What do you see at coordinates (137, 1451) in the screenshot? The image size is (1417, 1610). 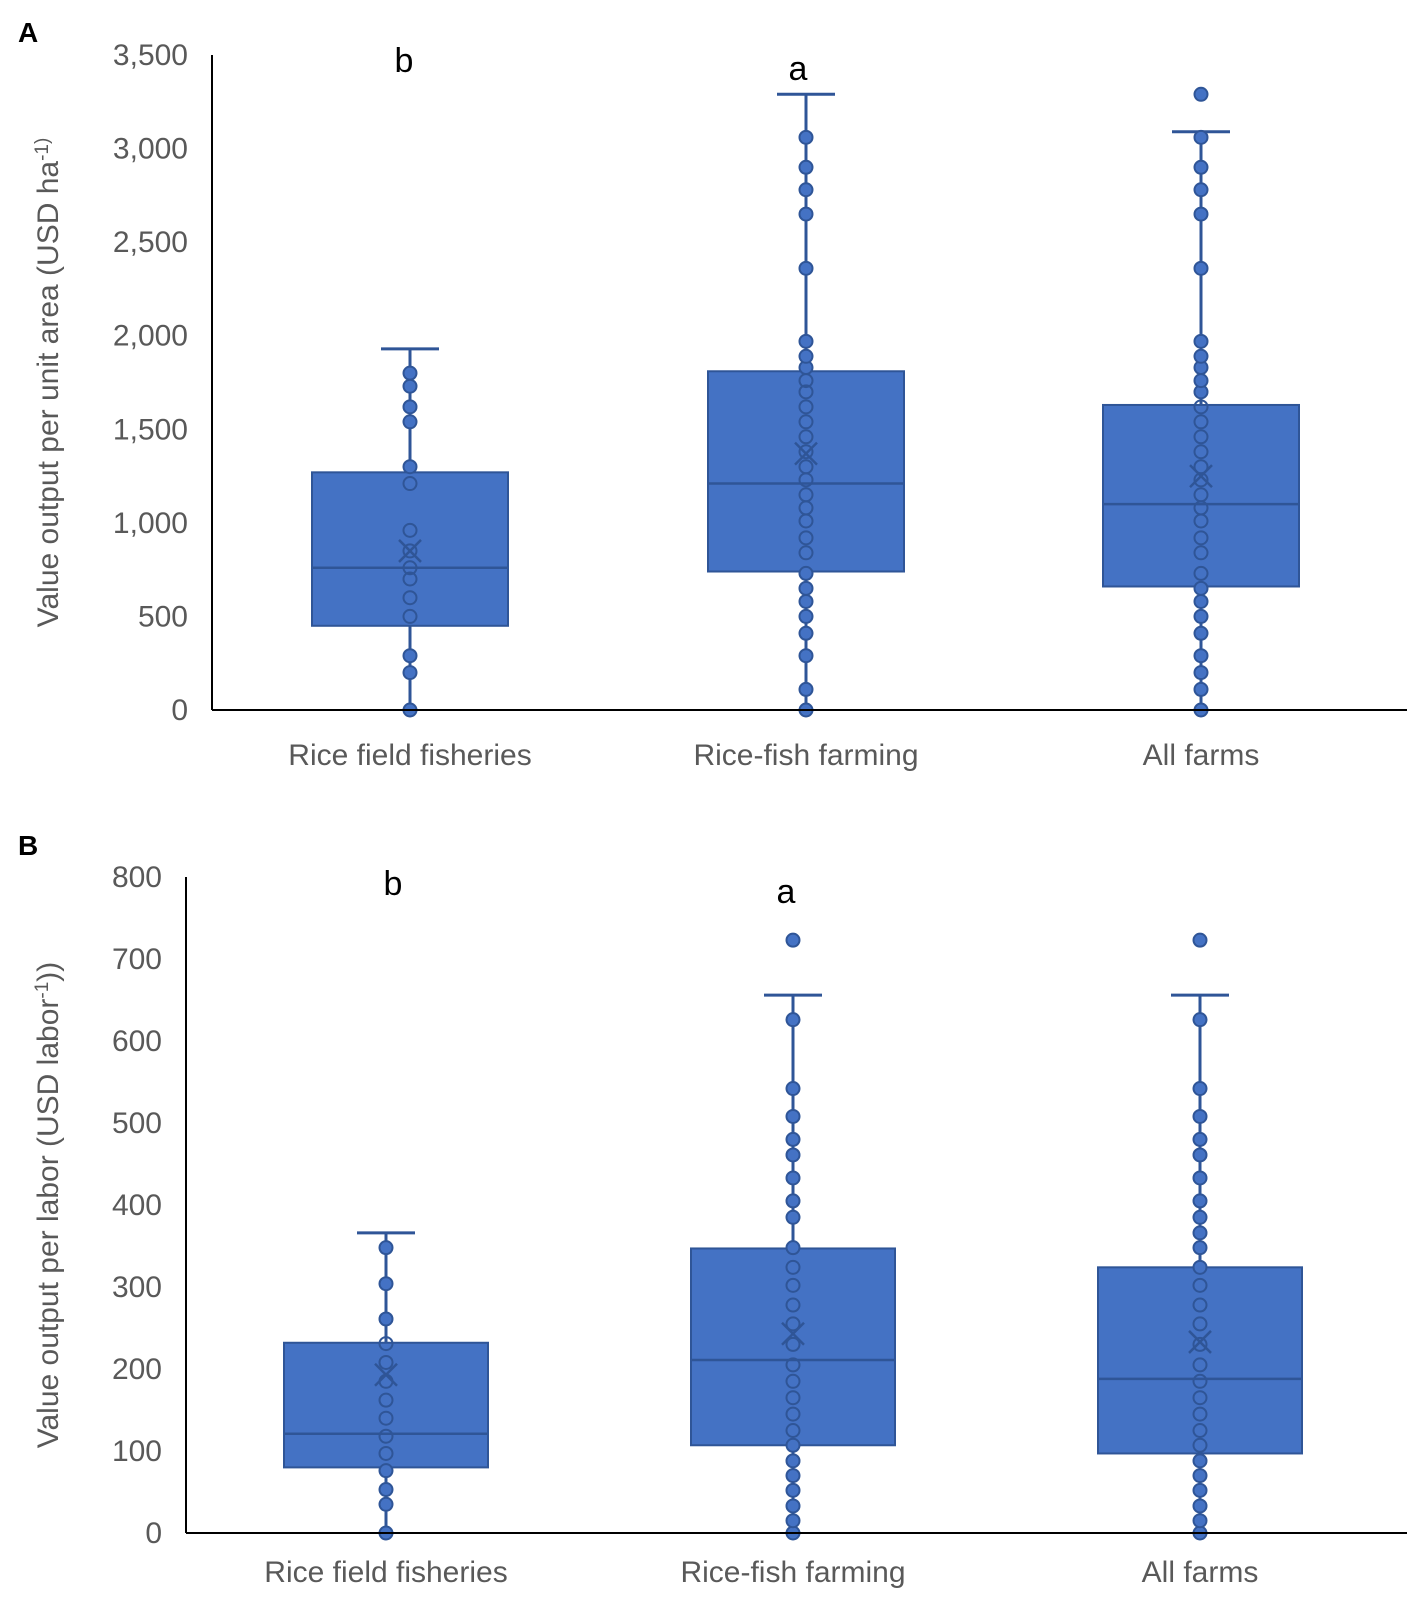 I see `y-tick-label: 100` at bounding box center [137, 1451].